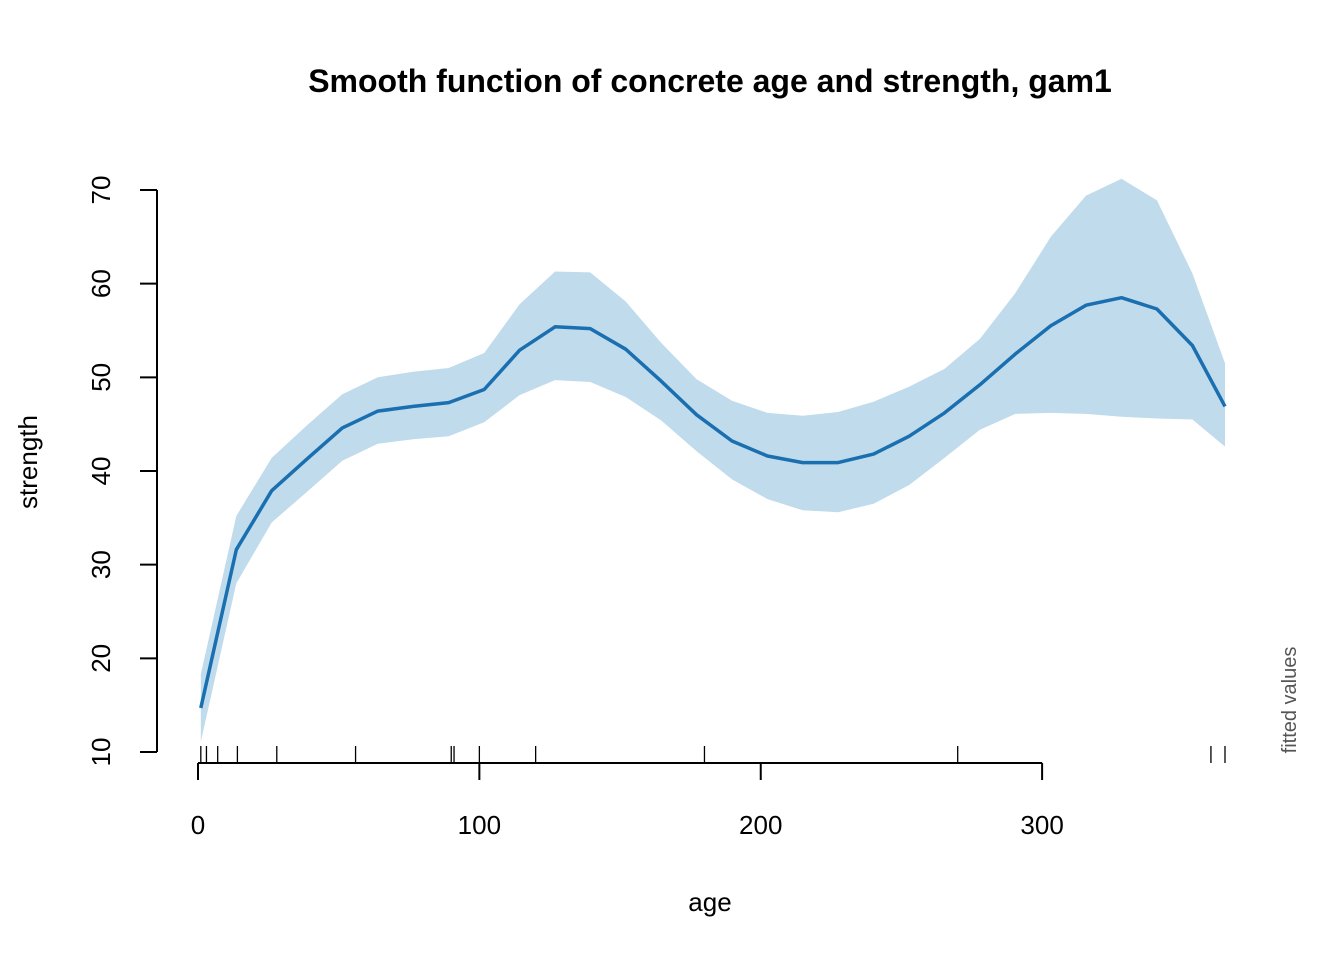 This screenshot has width=1344, height=960. Describe the element at coordinates (1041, 825) in the screenshot. I see `x-tick-label: 300` at that location.